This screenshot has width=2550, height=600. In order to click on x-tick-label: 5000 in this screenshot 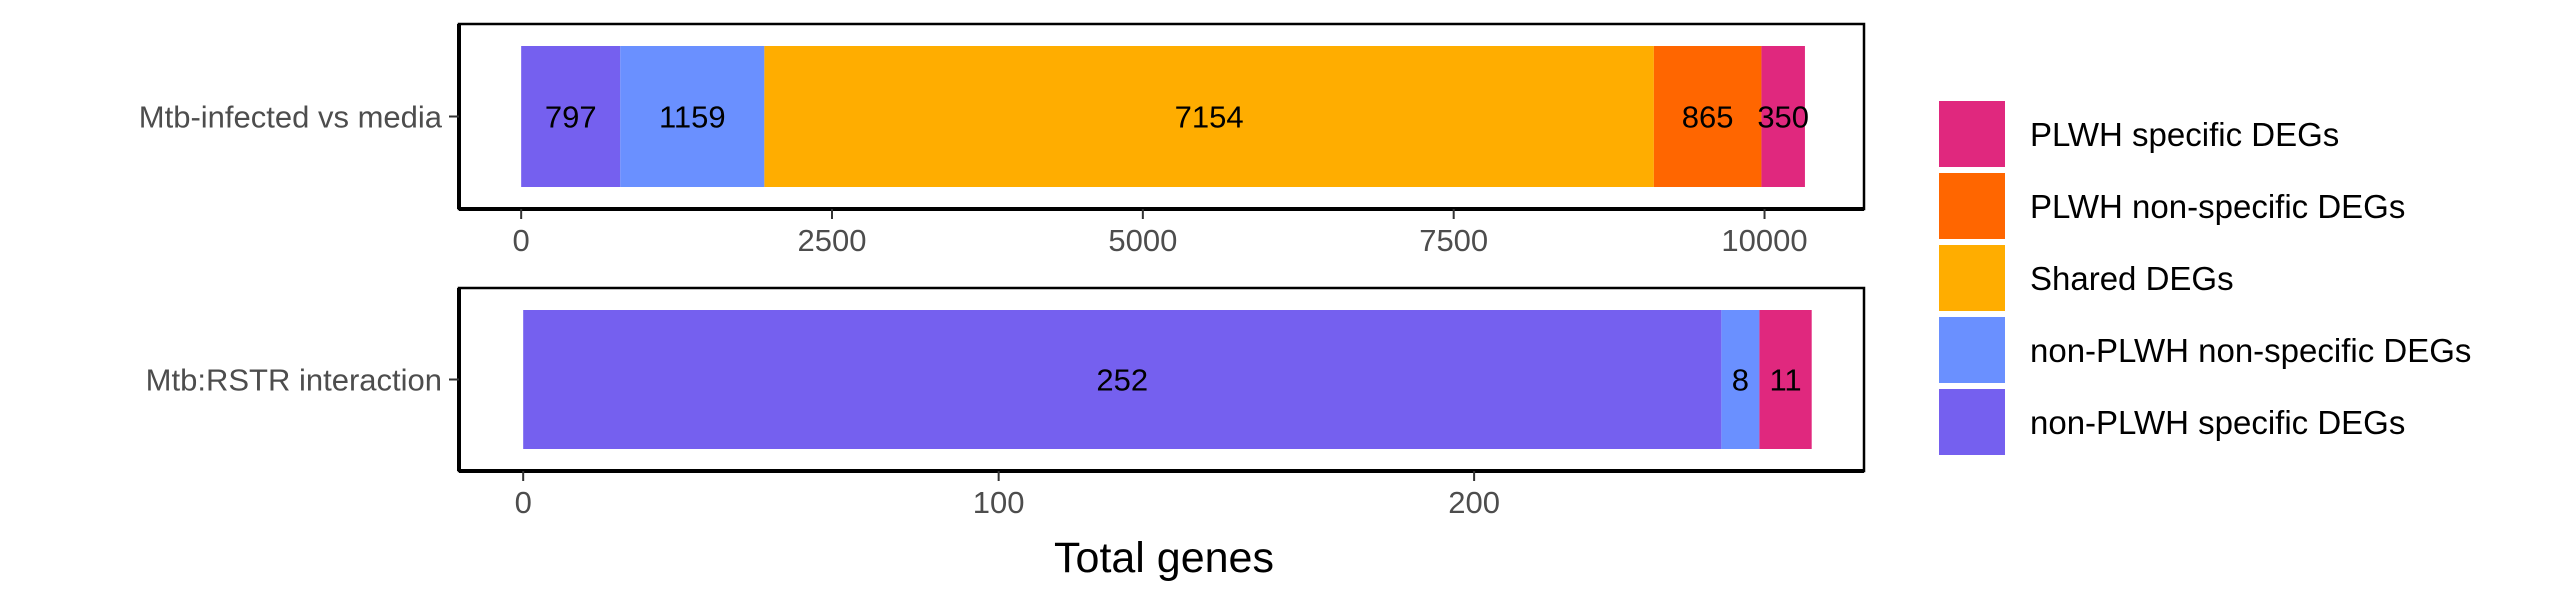, I will do `click(1142, 240)`.